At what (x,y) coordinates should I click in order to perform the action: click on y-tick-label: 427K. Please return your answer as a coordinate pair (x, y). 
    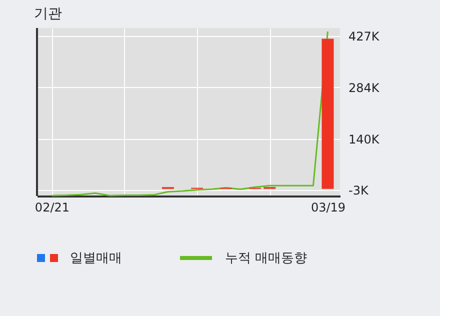
    Looking at the image, I should click on (364, 37).